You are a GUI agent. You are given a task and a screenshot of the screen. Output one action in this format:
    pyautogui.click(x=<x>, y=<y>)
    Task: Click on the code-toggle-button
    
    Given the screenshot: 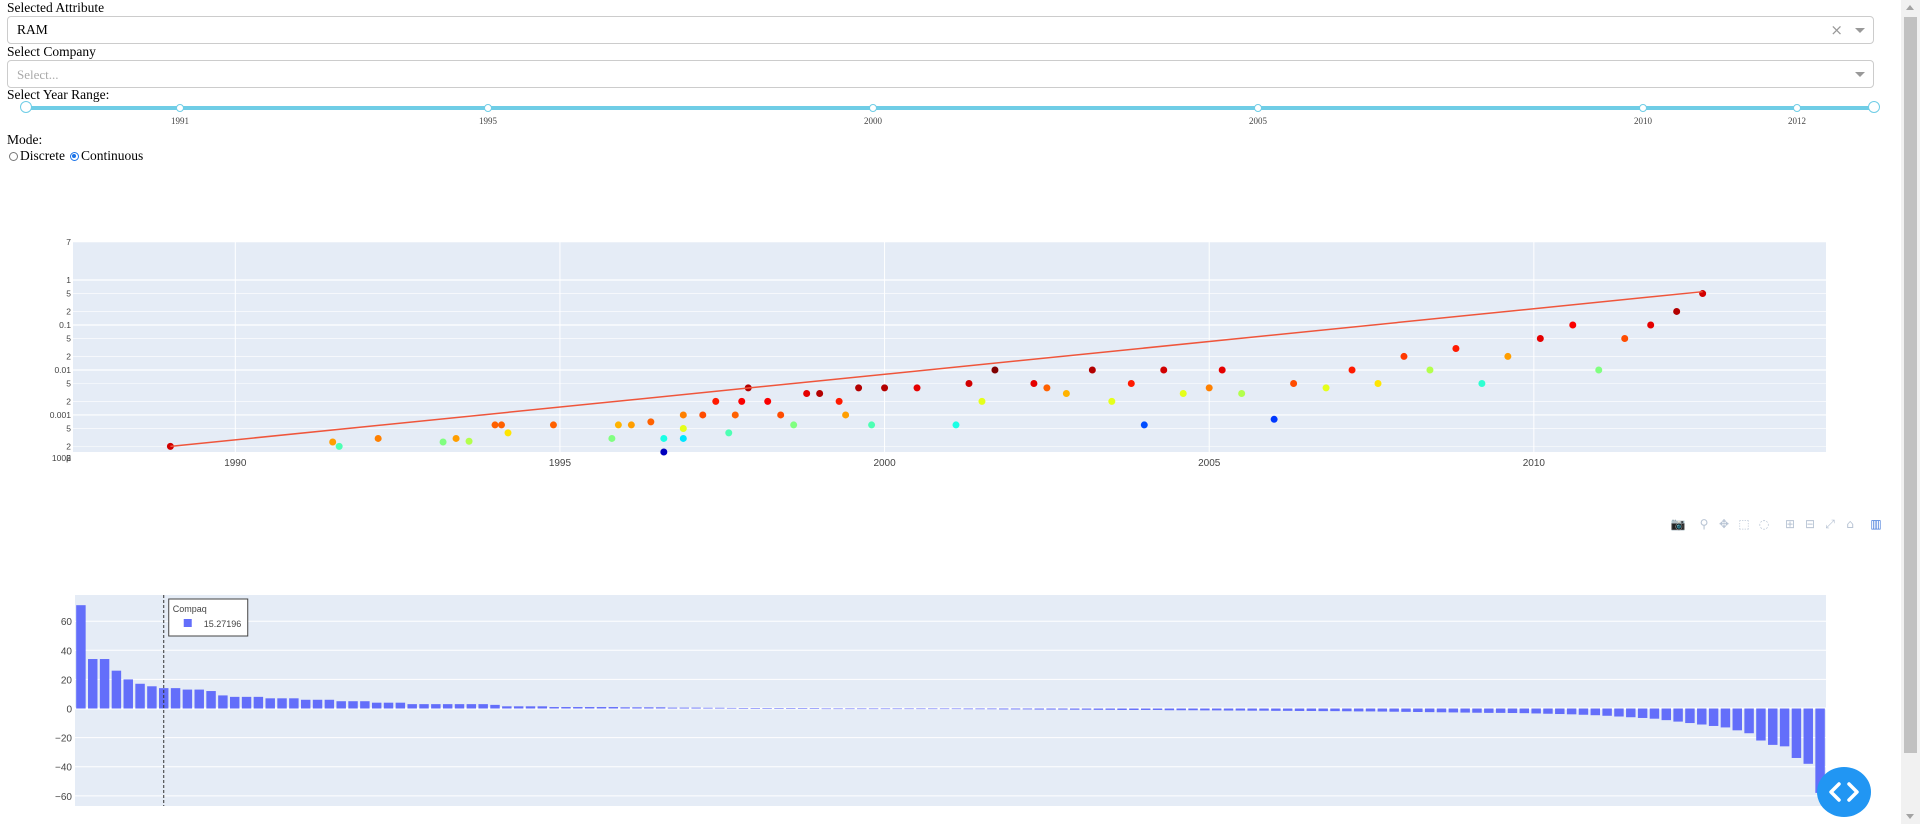 What is the action you would take?
    pyautogui.click(x=1844, y=792)
    